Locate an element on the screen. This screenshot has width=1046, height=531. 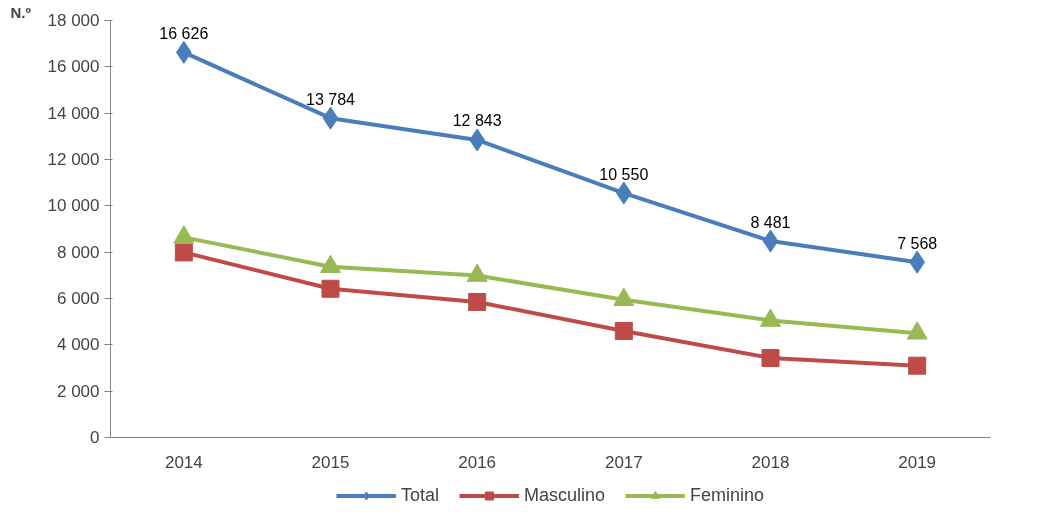
x-tick-label: 2015 is located at coordinates (330, 462).